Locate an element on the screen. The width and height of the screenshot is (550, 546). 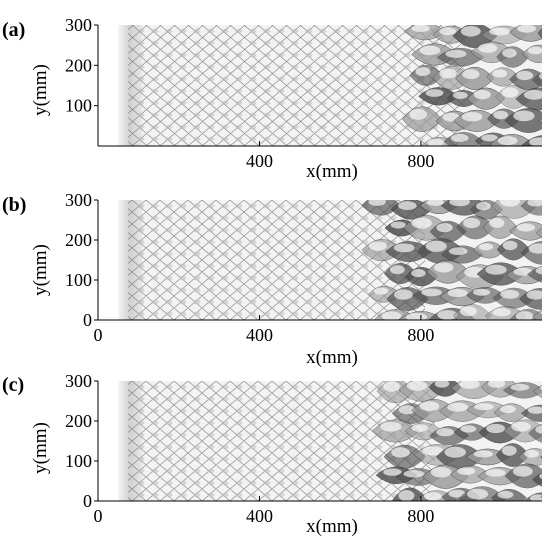
panel-label: (c) is located at coordinates (13, 385).